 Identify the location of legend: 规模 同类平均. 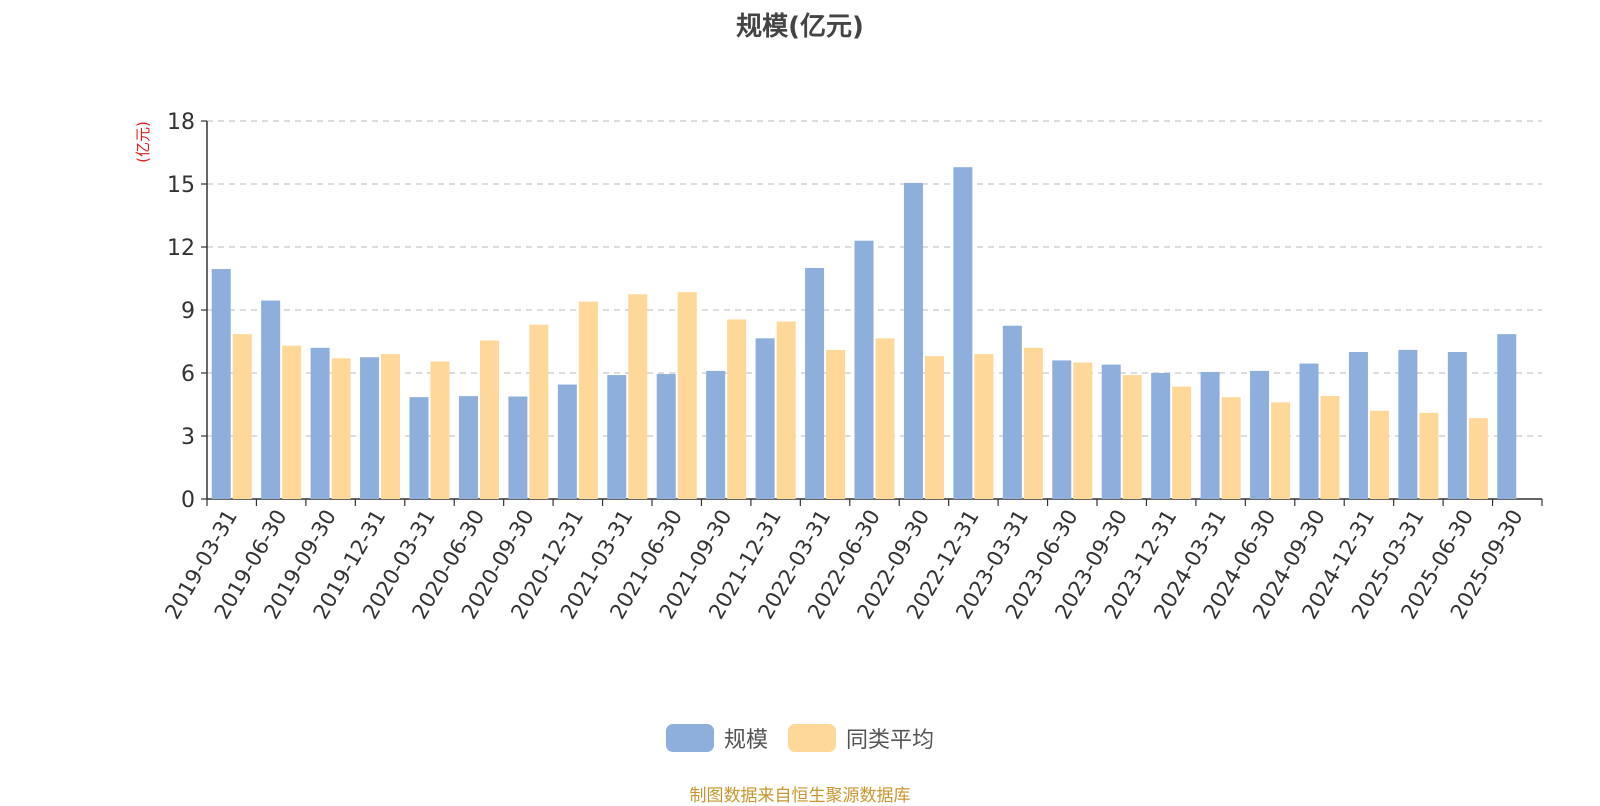
(800, 738).